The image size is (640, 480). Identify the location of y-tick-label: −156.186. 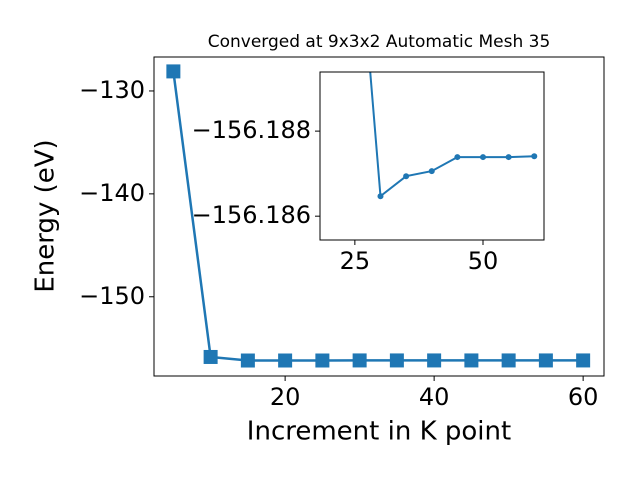
(251, 215).